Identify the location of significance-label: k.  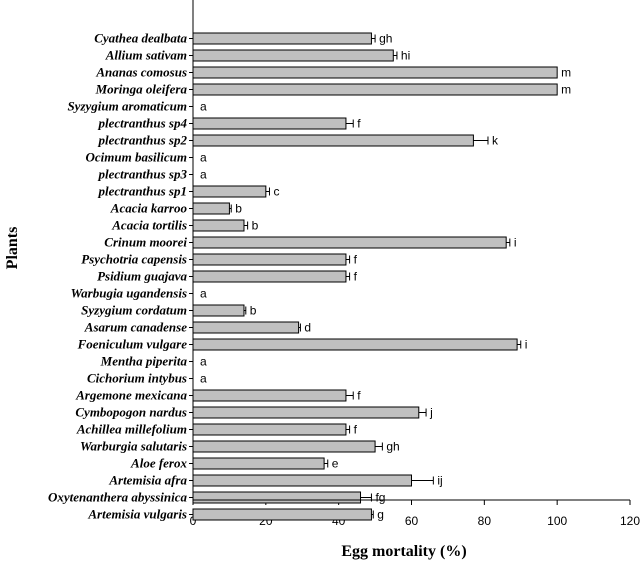
(495, 141).